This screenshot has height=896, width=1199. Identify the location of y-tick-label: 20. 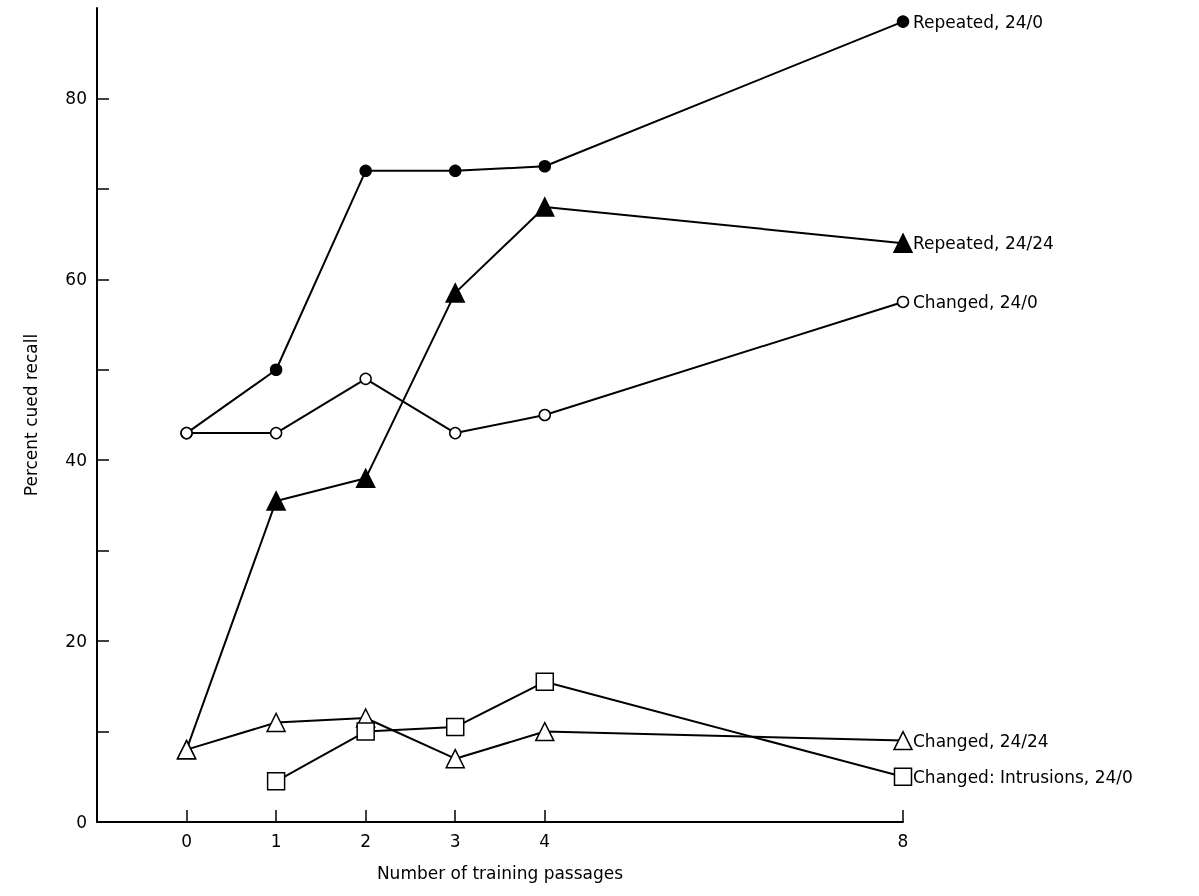
(76, 641).